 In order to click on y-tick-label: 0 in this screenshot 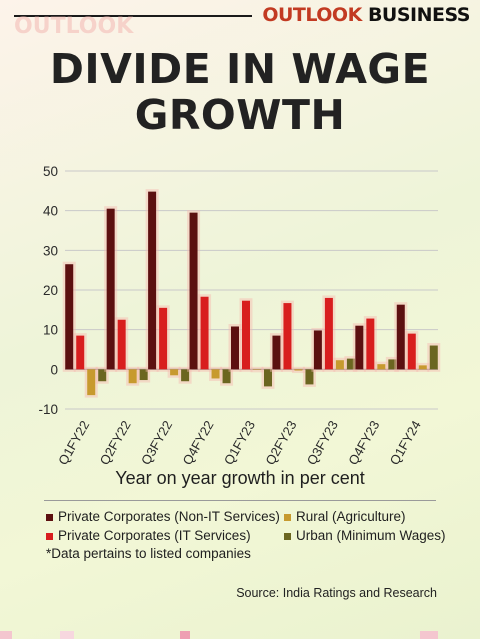, I will do `click(54, 369)`.